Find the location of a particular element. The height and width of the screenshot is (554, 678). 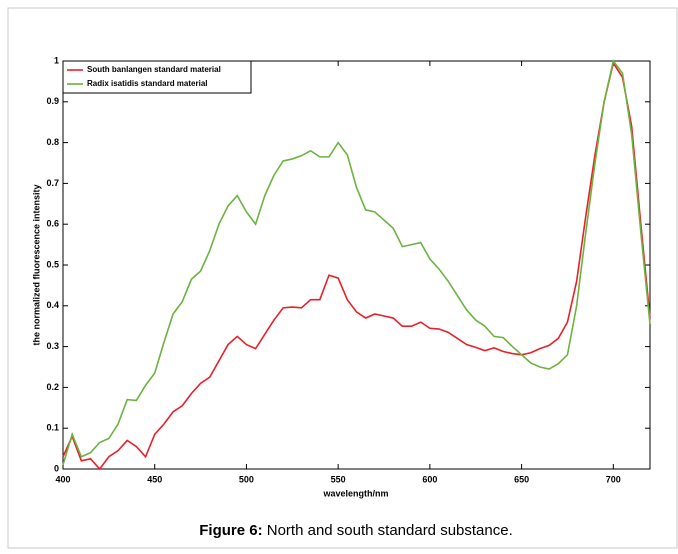

legend-box is located at coordinates (157, 77).